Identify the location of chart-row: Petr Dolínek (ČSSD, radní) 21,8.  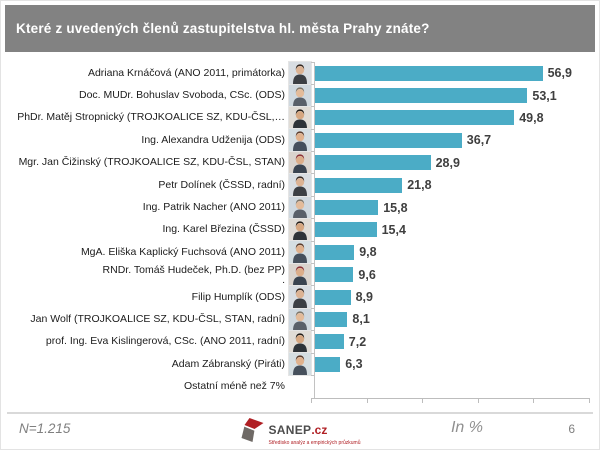
(300, 185).